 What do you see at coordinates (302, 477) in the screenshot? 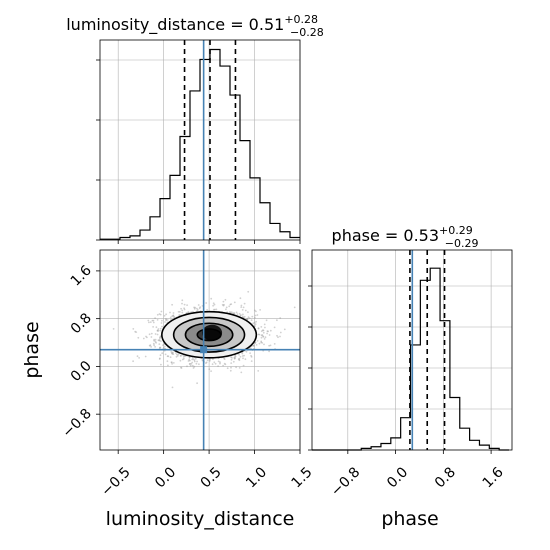
I see `joint-x-tick-label: 1.5` at bounding box center [302, 477].